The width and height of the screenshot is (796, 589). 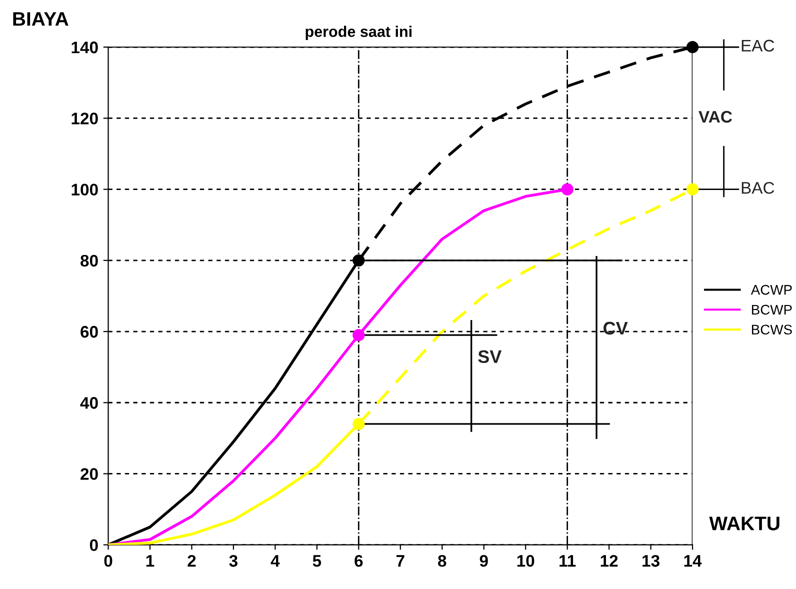 I want to click on x-tick-label: 9, so click(x=484, y=560).